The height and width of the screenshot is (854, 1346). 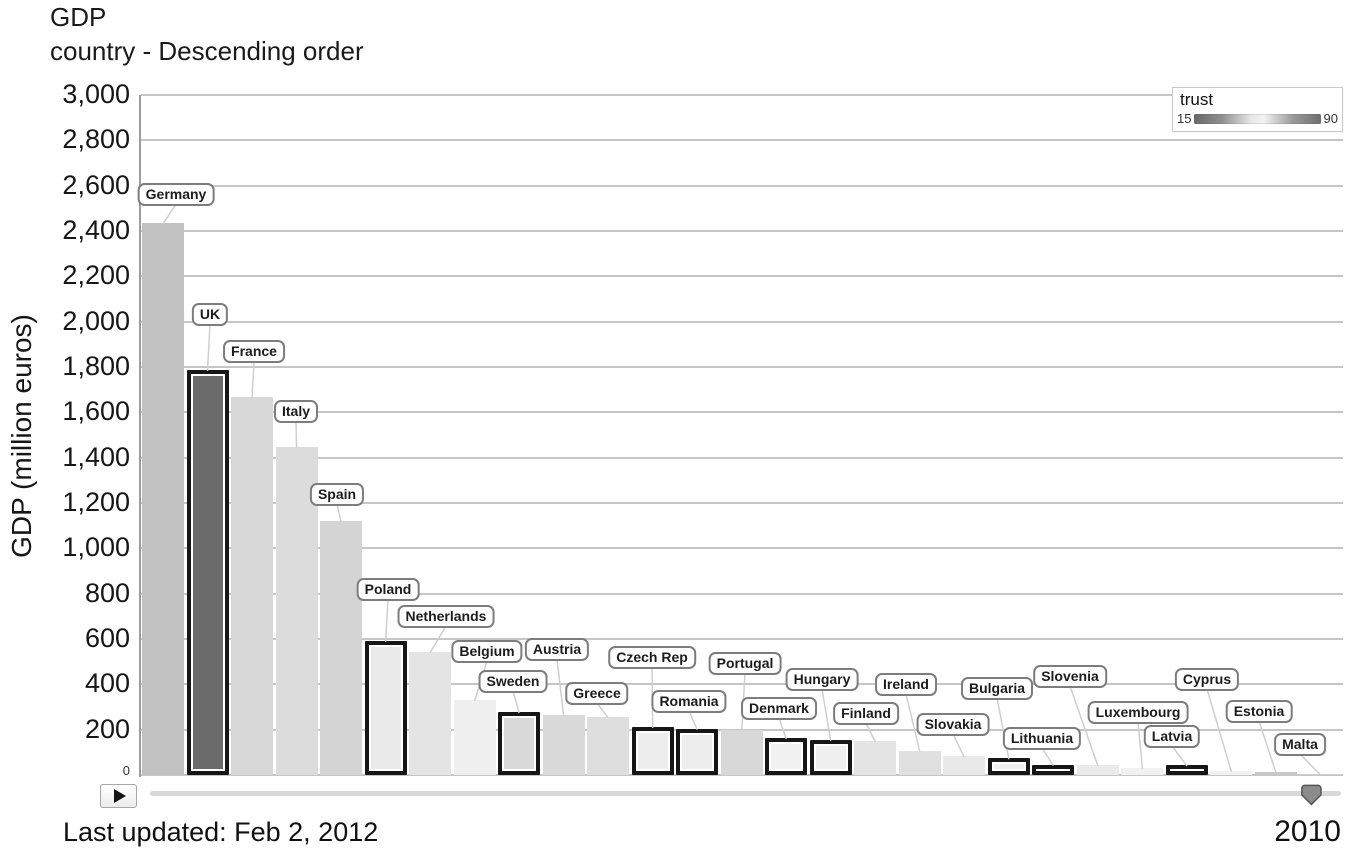 I want to click on y-tick-label: 2,400, so click(x=96, y=229).